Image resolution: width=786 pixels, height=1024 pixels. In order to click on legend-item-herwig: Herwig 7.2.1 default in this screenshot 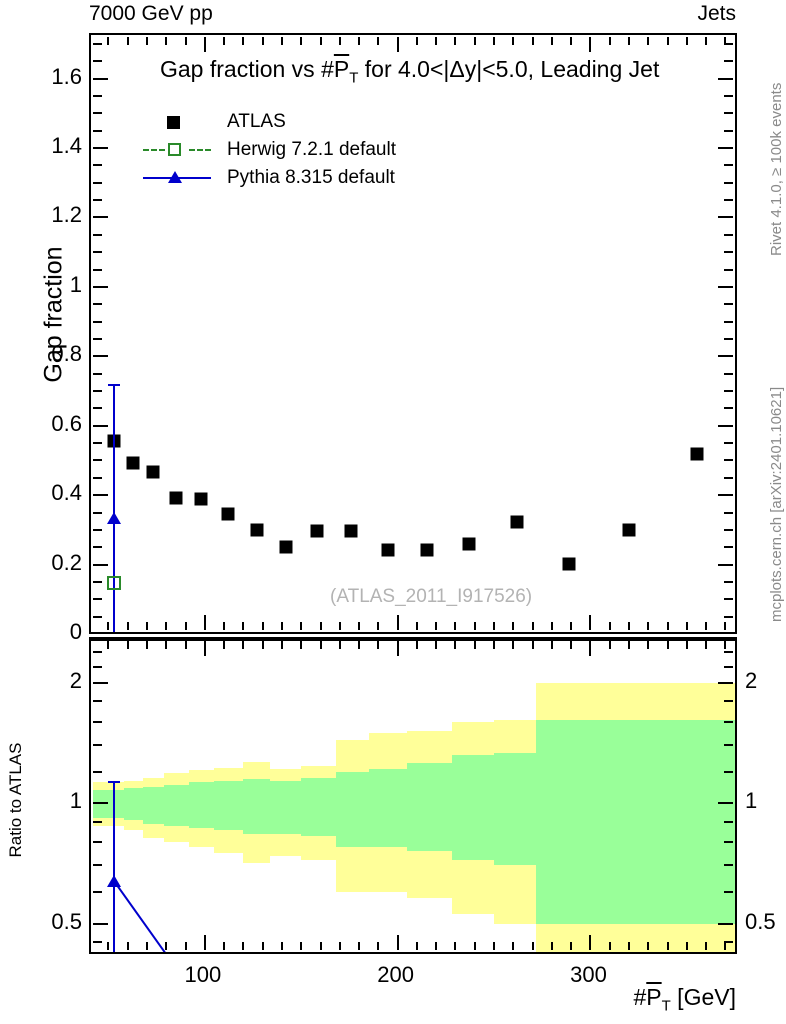, I will do `click(269, 150)`.